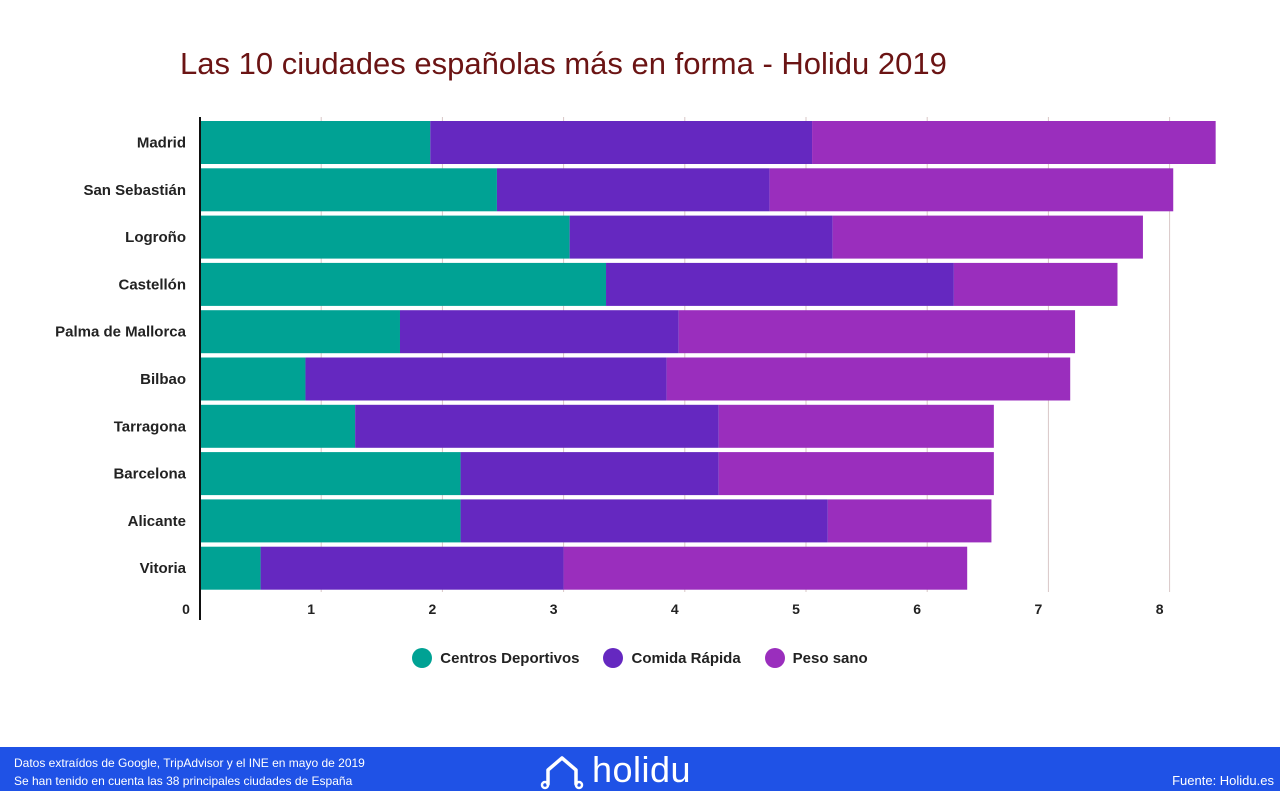 The width and height of the screenshot is (1280, 791). What do you see at coordinates (796, 609) in the screenshot?
I see `x-tick-label: 5` at bounding box center [796, 609].